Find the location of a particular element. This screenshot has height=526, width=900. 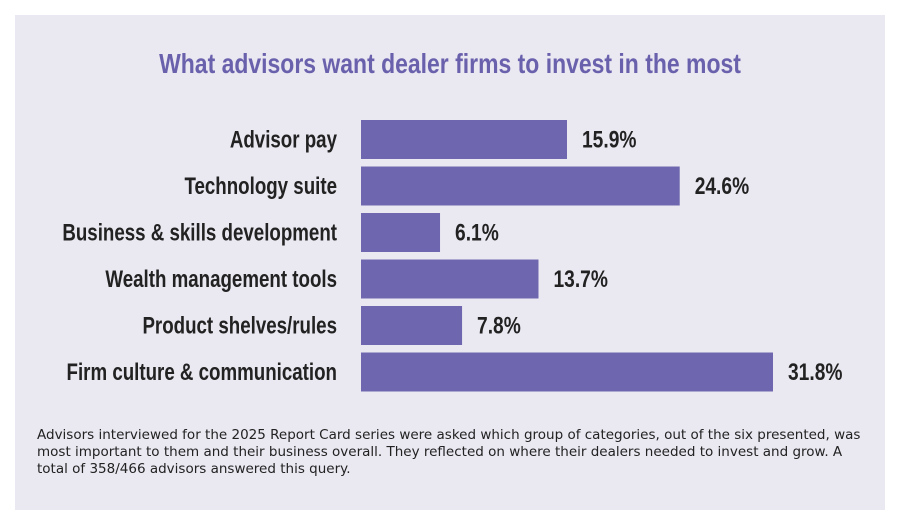

value-label: 31.8% is located at coordinates (815, 372).